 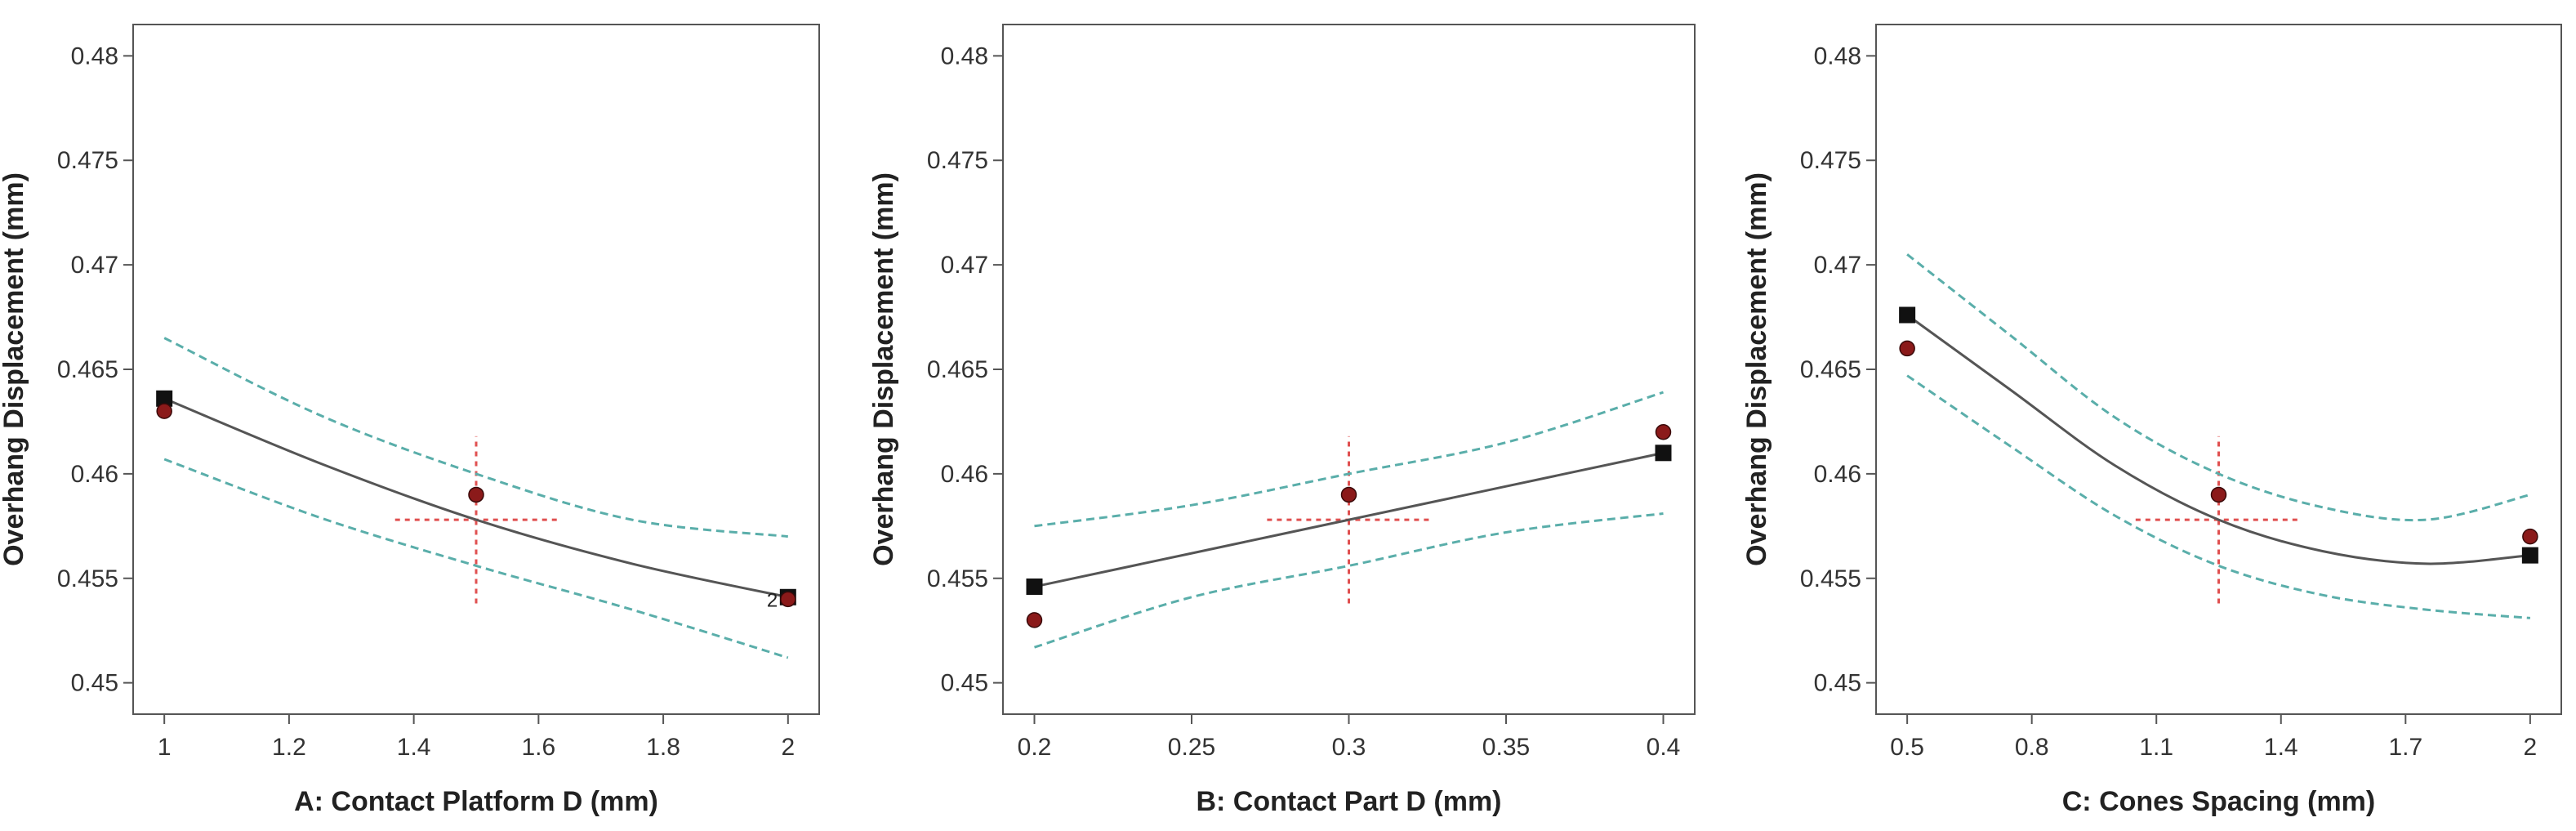 I want to click on x-tick-label: 1.7, so click(x=2405, y=747).